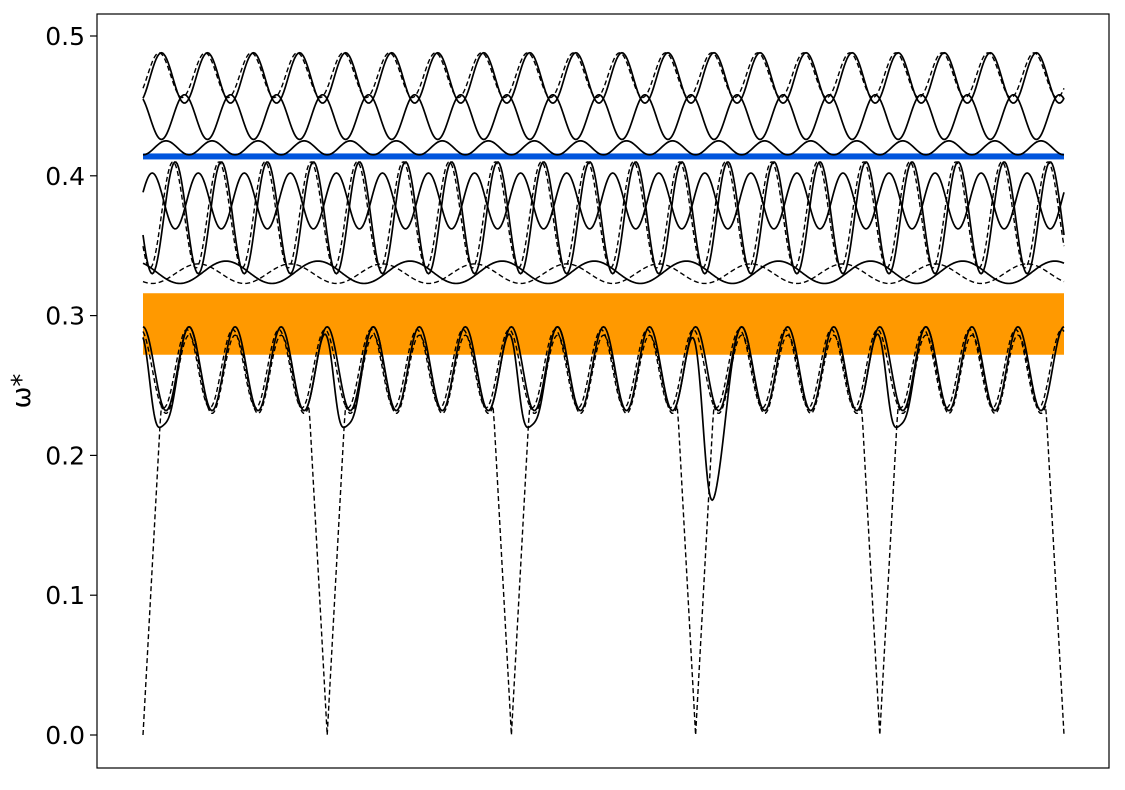 The image size is (1125, 790). What do you see at coordinates (65, 176) in the screenshot?
I see `y-tick-label-4: 0.4` at bounding box center [65, 176].